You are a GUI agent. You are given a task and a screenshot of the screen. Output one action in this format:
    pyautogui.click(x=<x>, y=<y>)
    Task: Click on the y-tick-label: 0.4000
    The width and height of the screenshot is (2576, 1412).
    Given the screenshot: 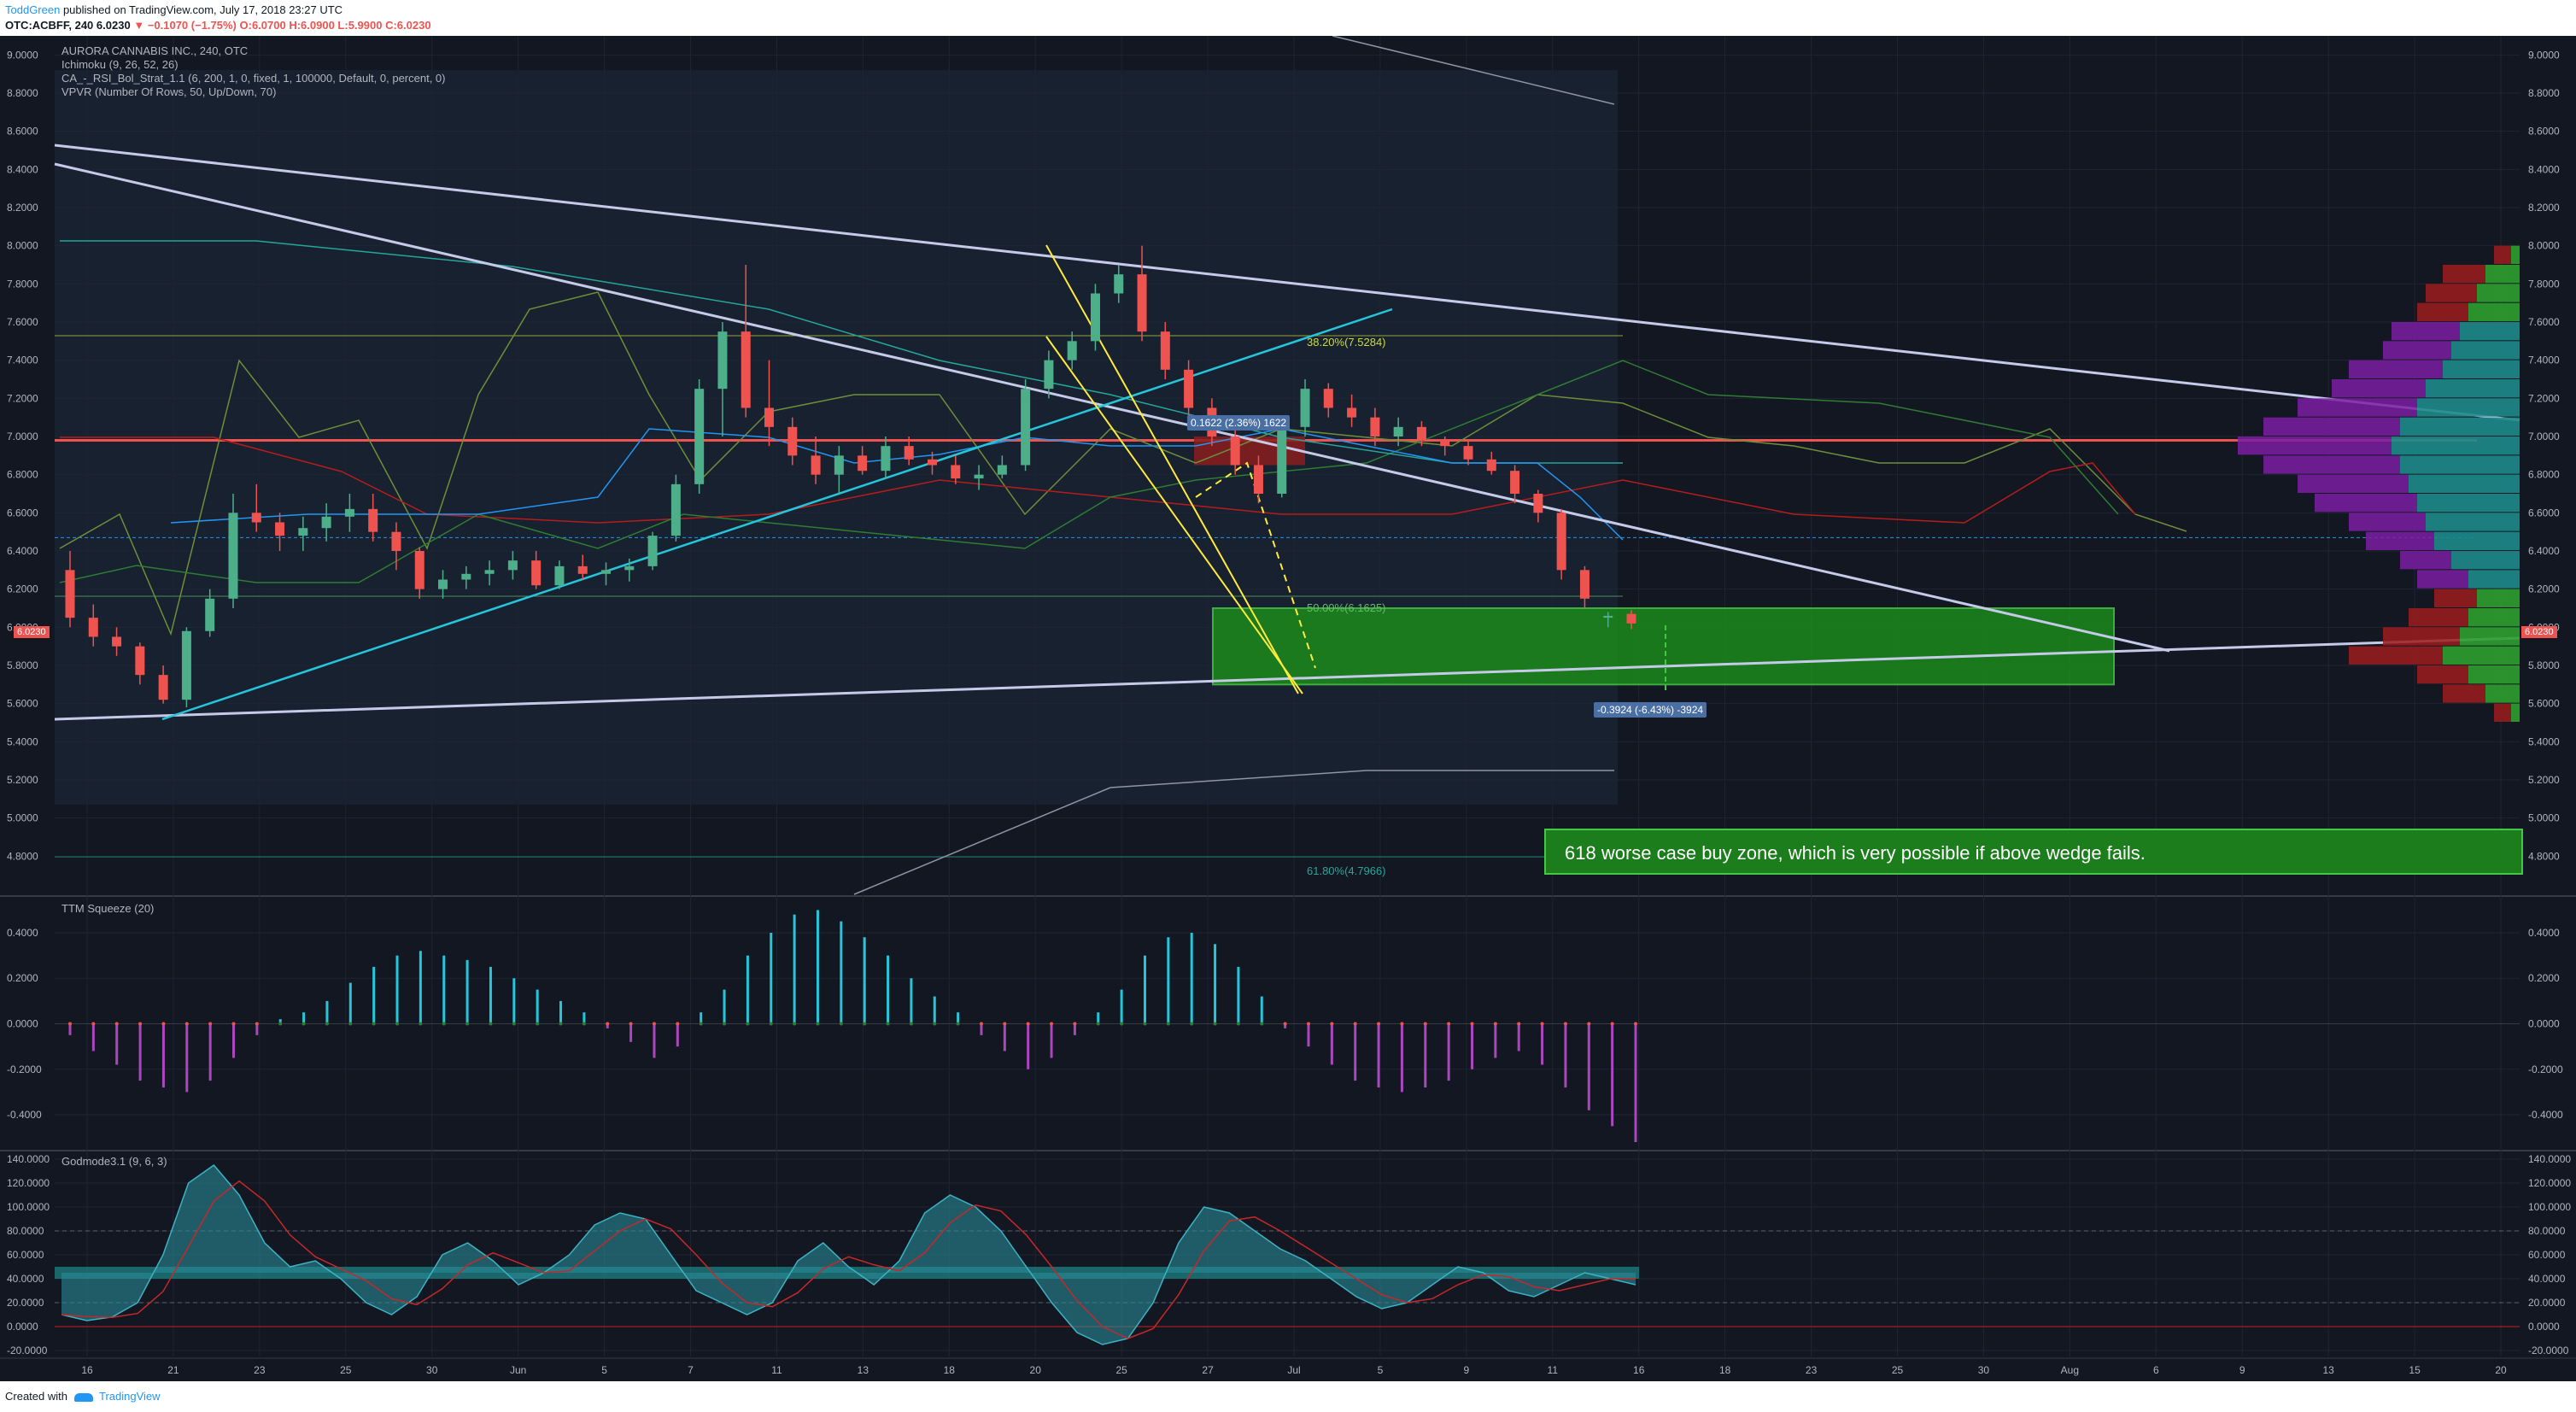 What is the action you would take?
    pyautogui.click(x=2544, y=933)
    